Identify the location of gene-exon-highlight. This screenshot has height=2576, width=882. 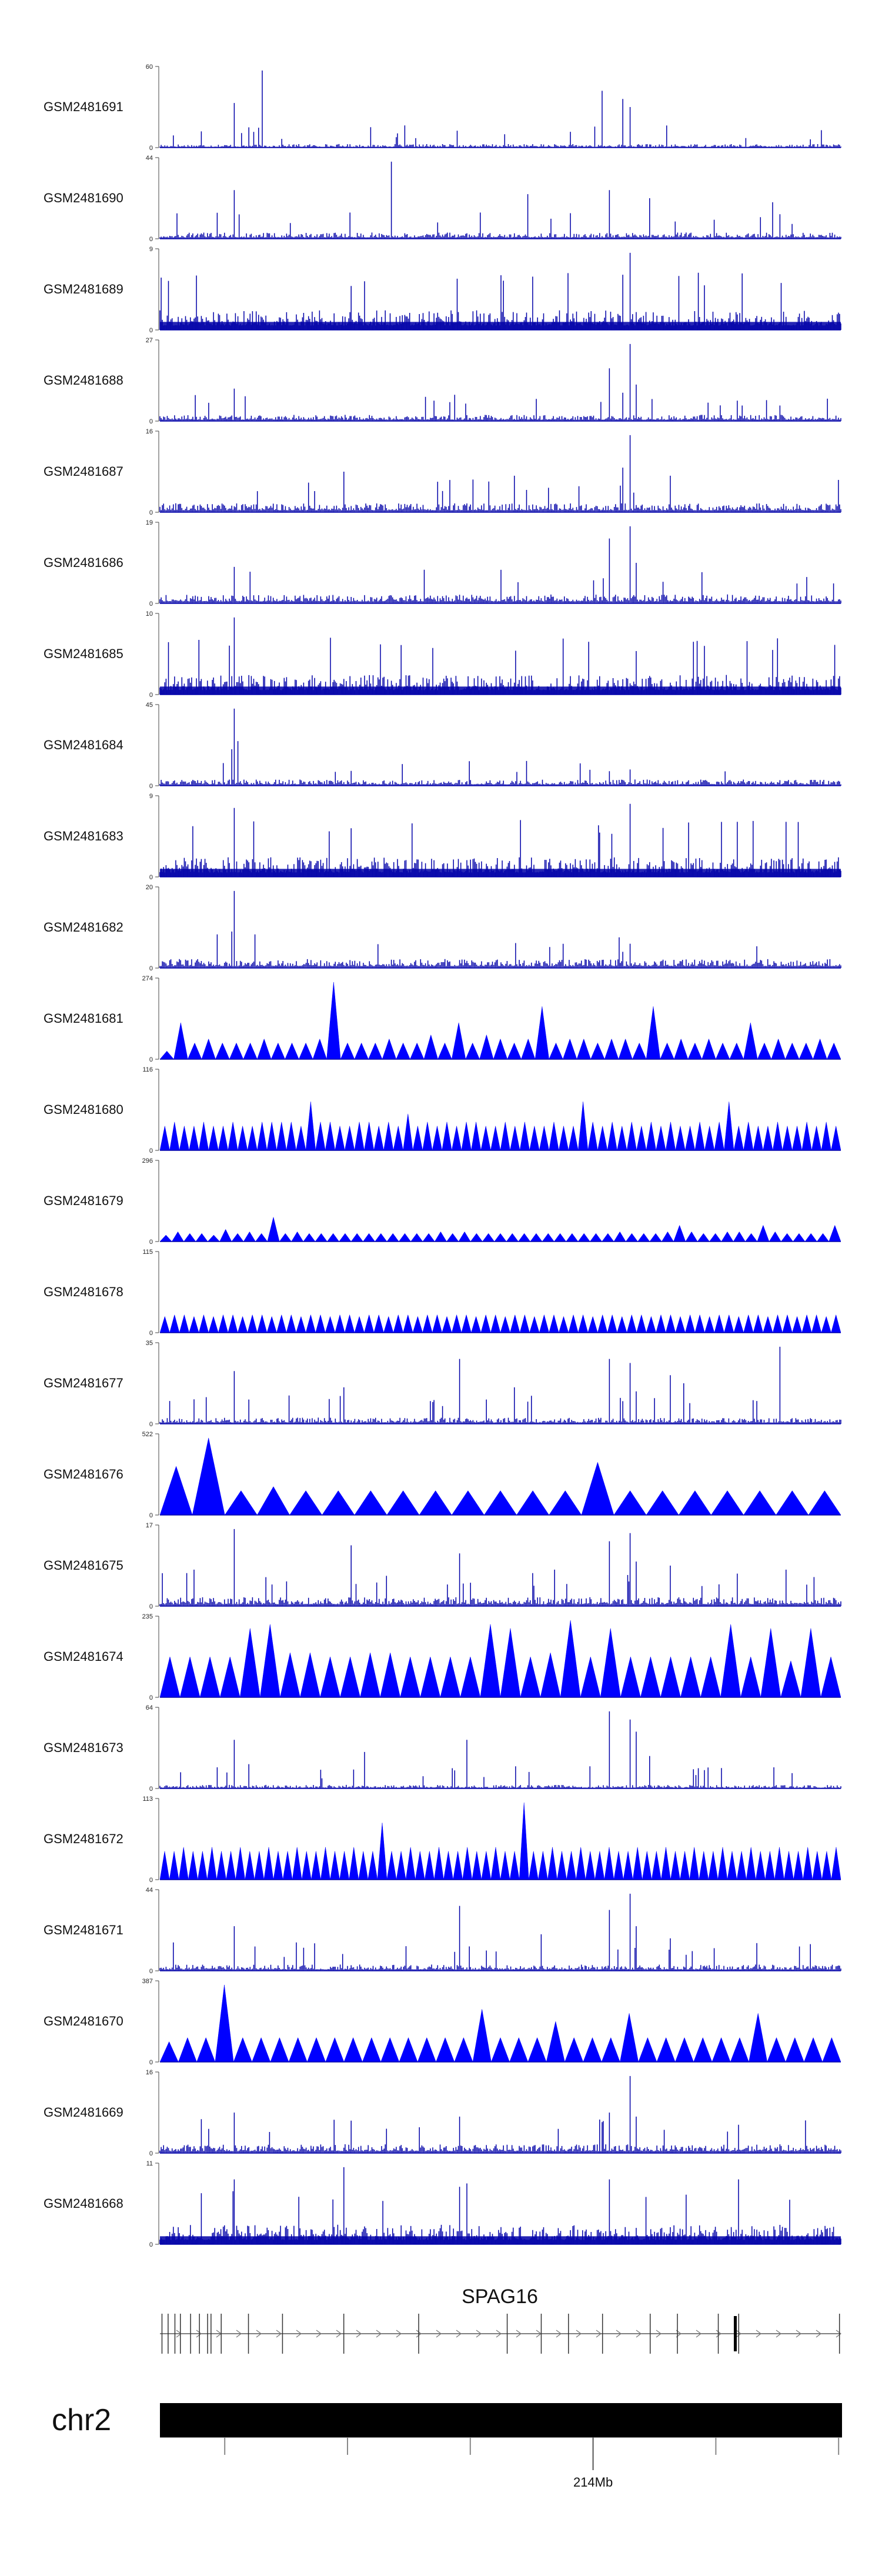
(735, 2333).